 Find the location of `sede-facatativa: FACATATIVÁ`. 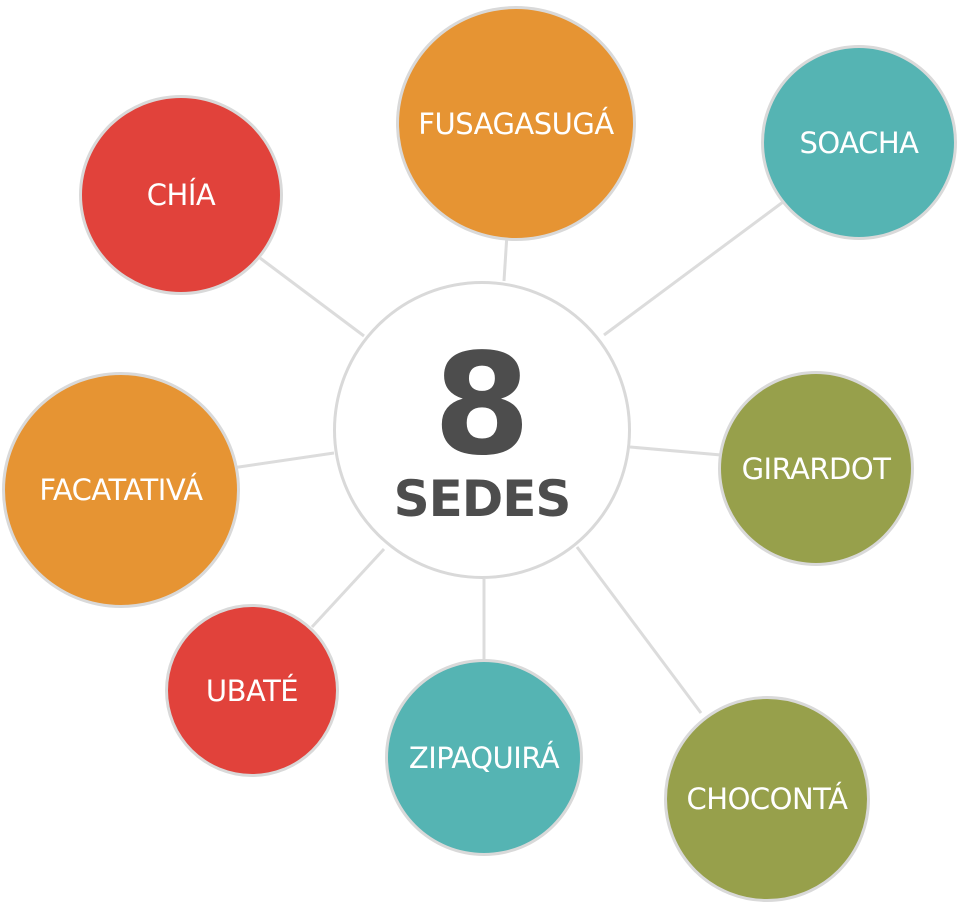

sede-facatativa: FACATATIVÁ is located at coordinates (121, 490).